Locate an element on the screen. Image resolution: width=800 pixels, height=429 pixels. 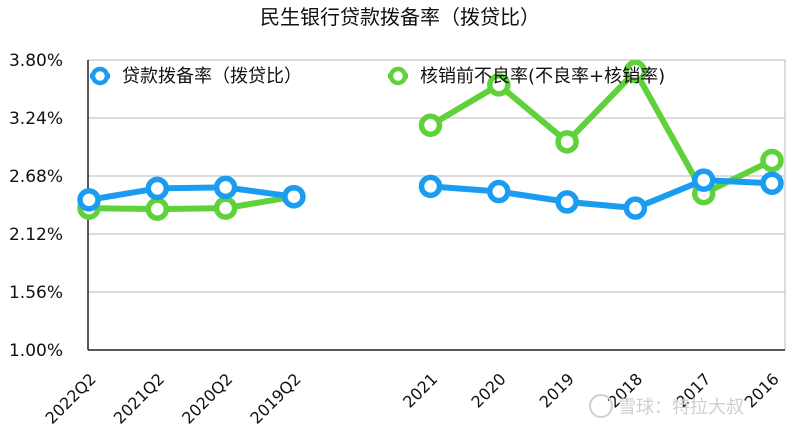
x-tick-label: 2022Q2 is located at coordinates (70, 398).